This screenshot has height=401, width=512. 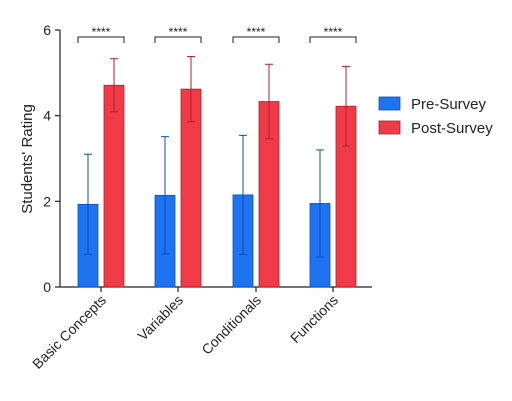 I want to click on category-label: Variables, so click(x=160, y=318).